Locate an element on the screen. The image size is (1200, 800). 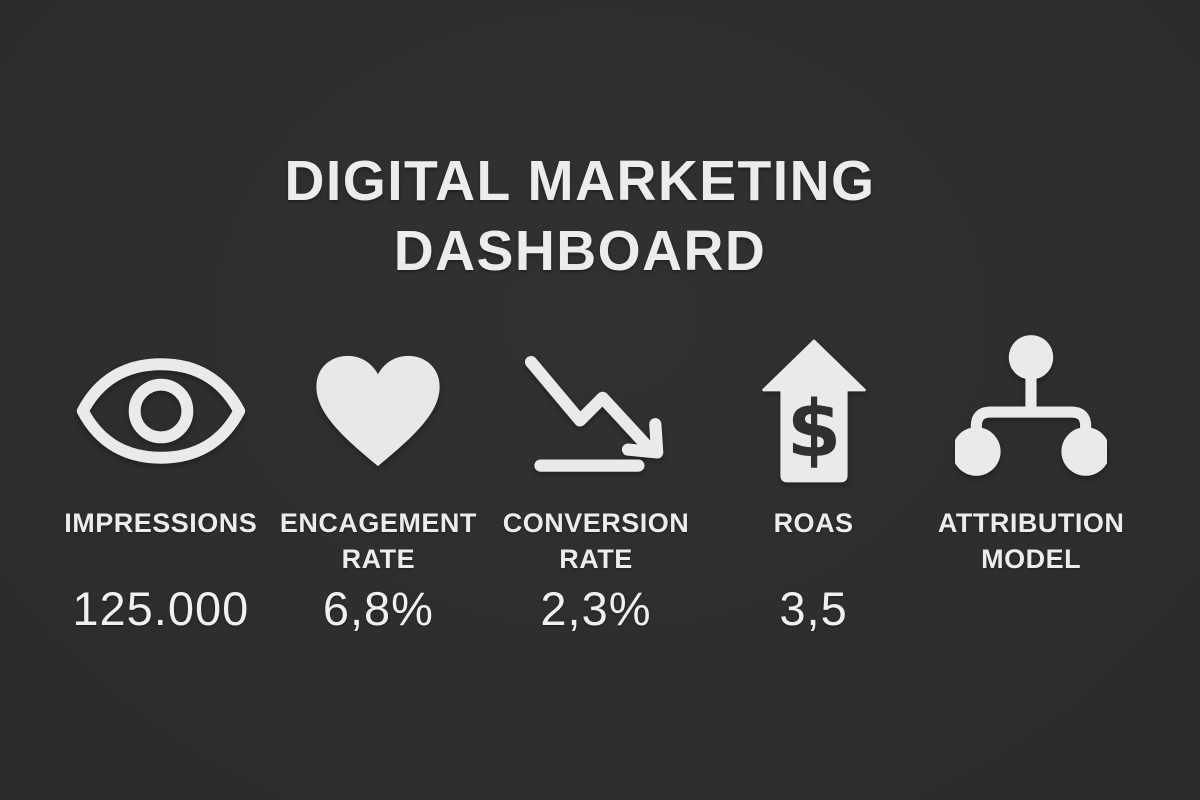
metric-label: CONVERSION RATE is located at coordinates (596, 541).